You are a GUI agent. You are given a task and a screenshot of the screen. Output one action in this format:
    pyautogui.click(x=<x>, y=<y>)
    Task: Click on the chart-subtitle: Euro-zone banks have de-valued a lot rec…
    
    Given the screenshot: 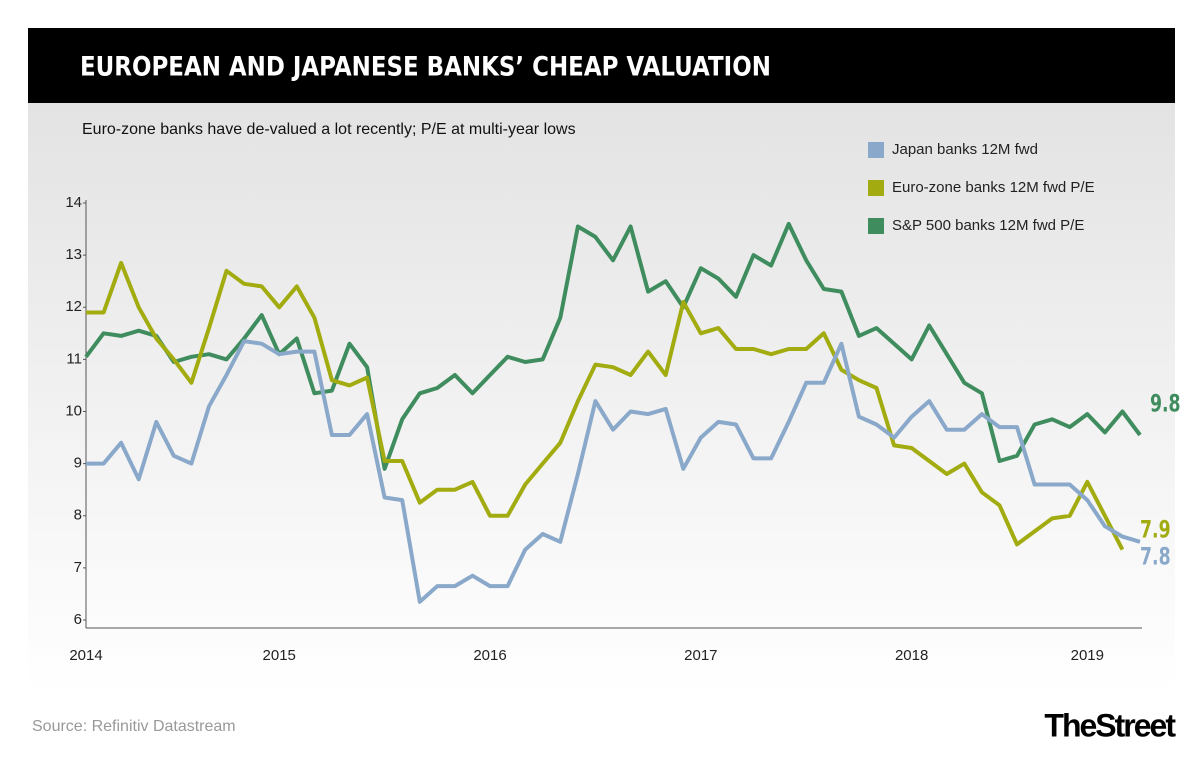 What is the action you would take?
    pyautogui.click(x=329, y=129)
    